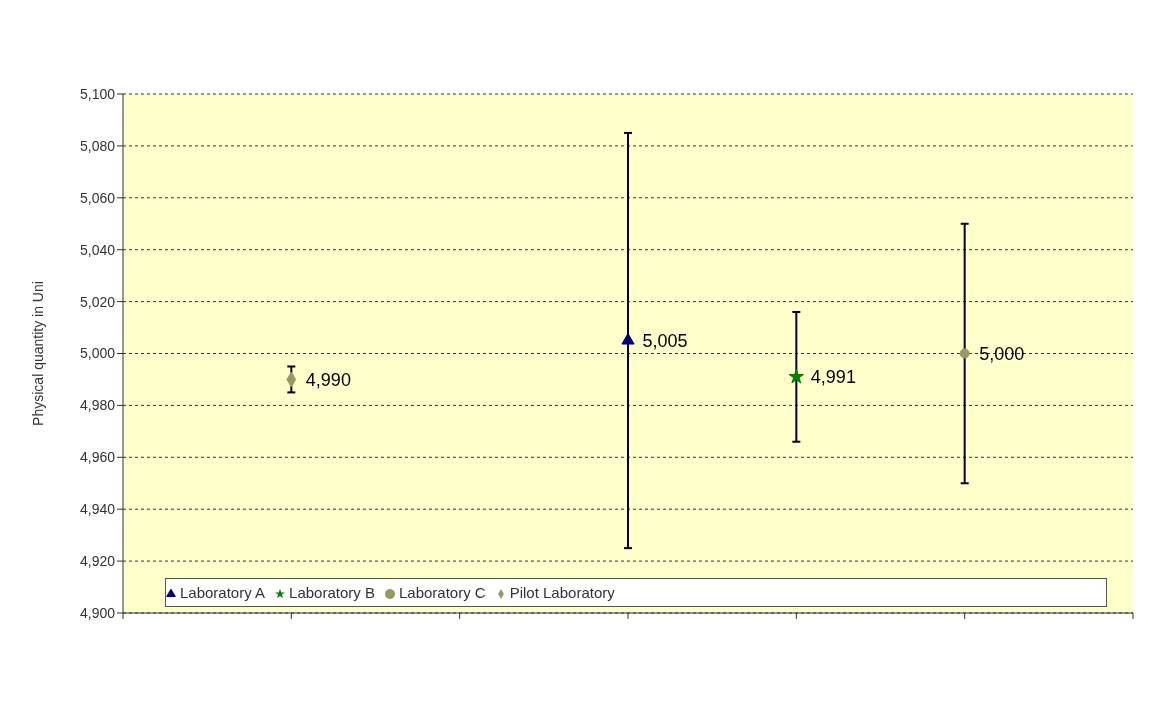  What do you see at coordinates (1002, 353) in the screenshot?
I see `data-label: 5,000` at bounding box center [1002, 353].